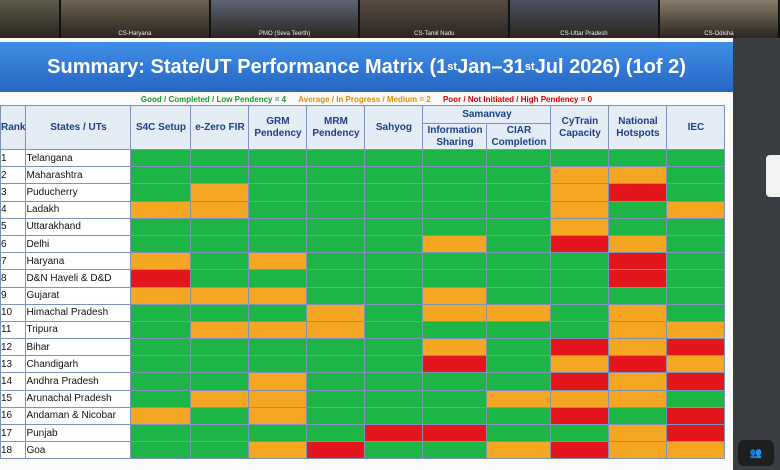  I want to click on rank-cell: 3, so click(13, 192).